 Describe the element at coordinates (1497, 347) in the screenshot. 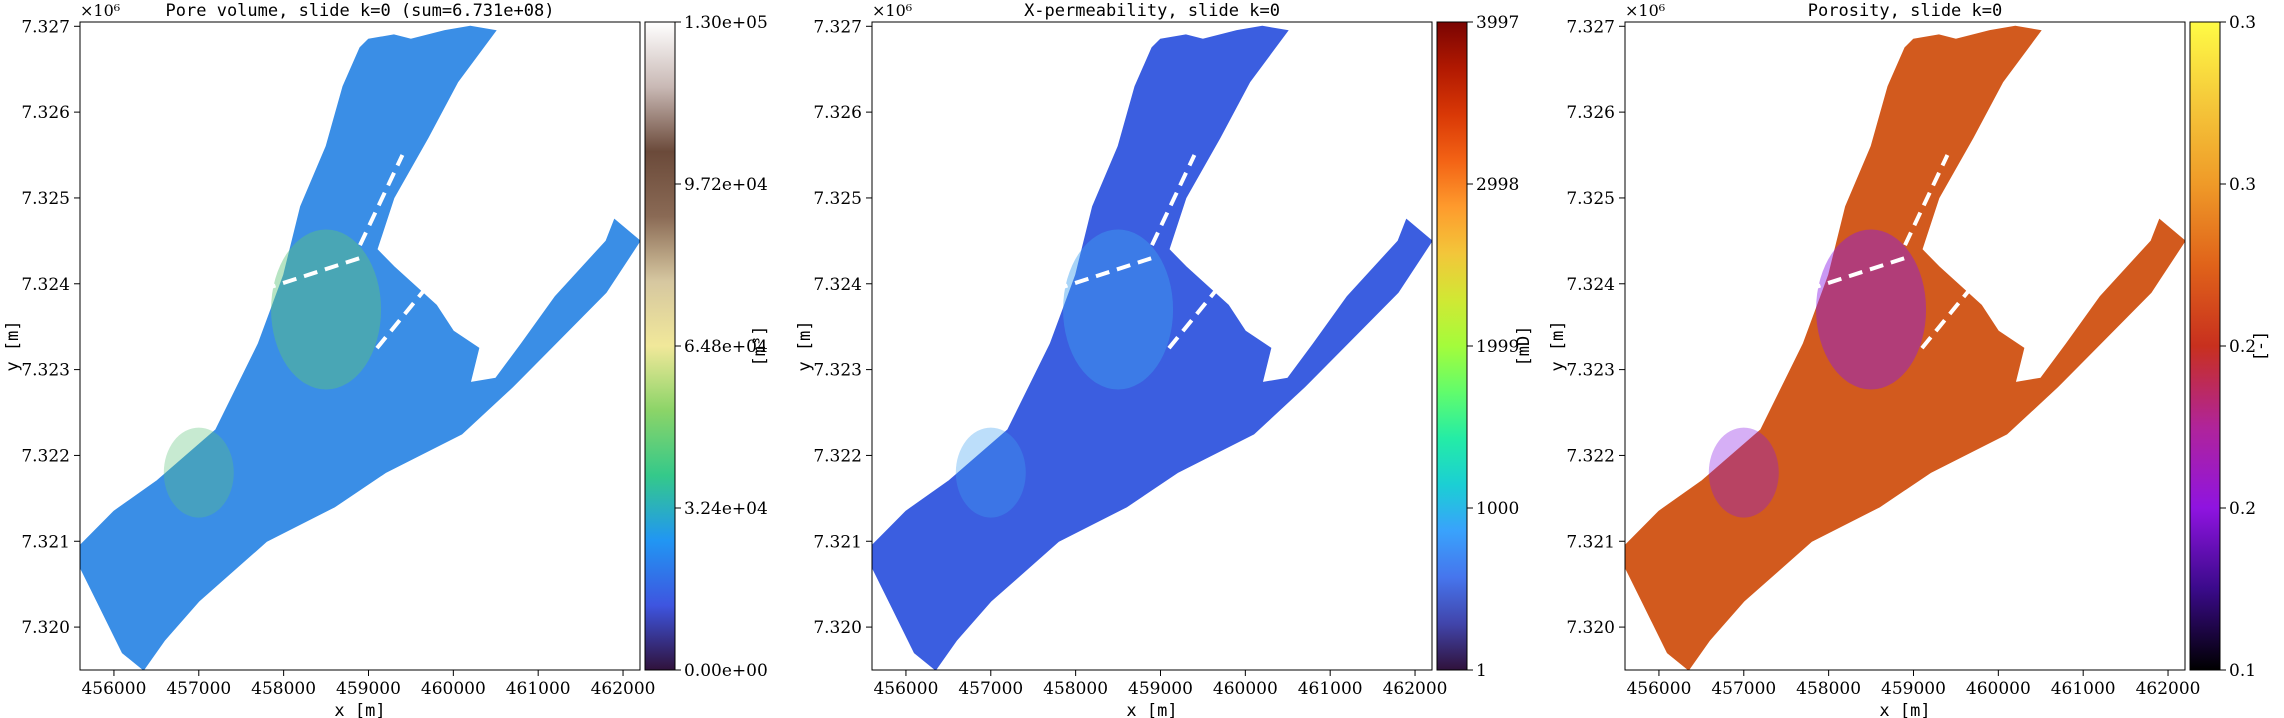

I see `colorbar-tick-label: 1999` at that location.